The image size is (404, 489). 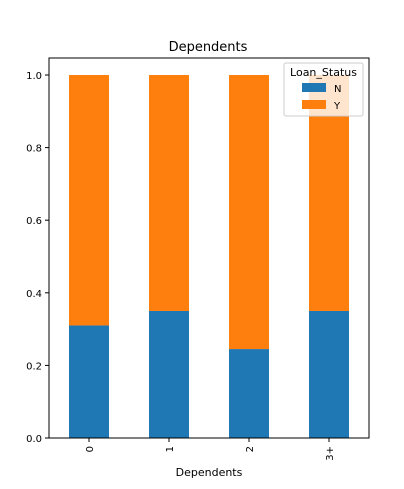 What do you see at coordinates (34, 76) in the screenshot?
I see `y-tick-label: 1.0` at bounding box center [34, 76].